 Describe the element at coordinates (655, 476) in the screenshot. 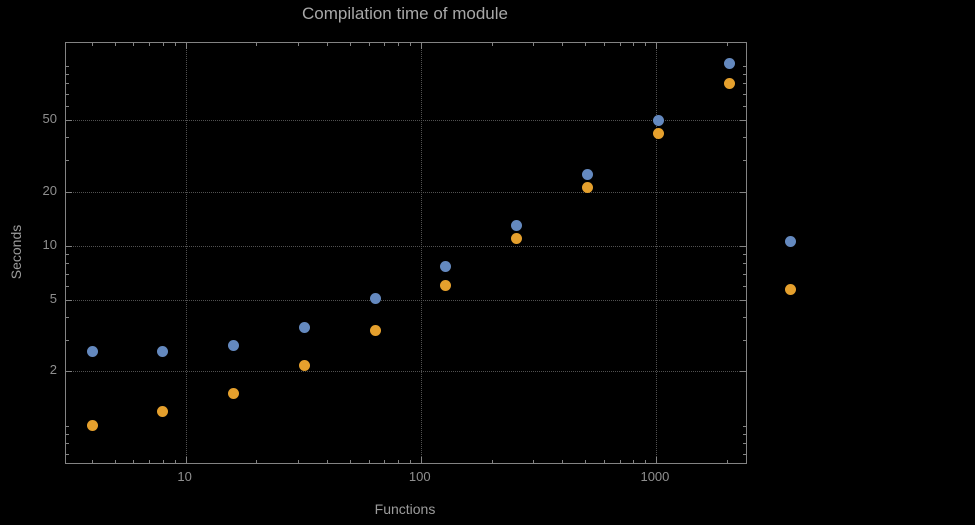

I see `x-tick-label: 1000` at that location.